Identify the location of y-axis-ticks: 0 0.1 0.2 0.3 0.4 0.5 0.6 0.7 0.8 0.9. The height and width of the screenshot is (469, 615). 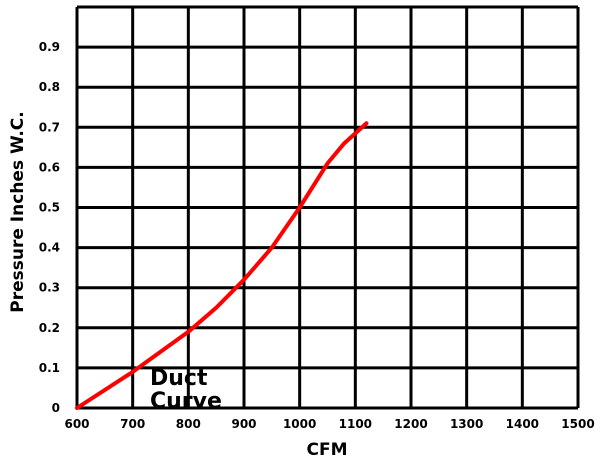
(49, 227).